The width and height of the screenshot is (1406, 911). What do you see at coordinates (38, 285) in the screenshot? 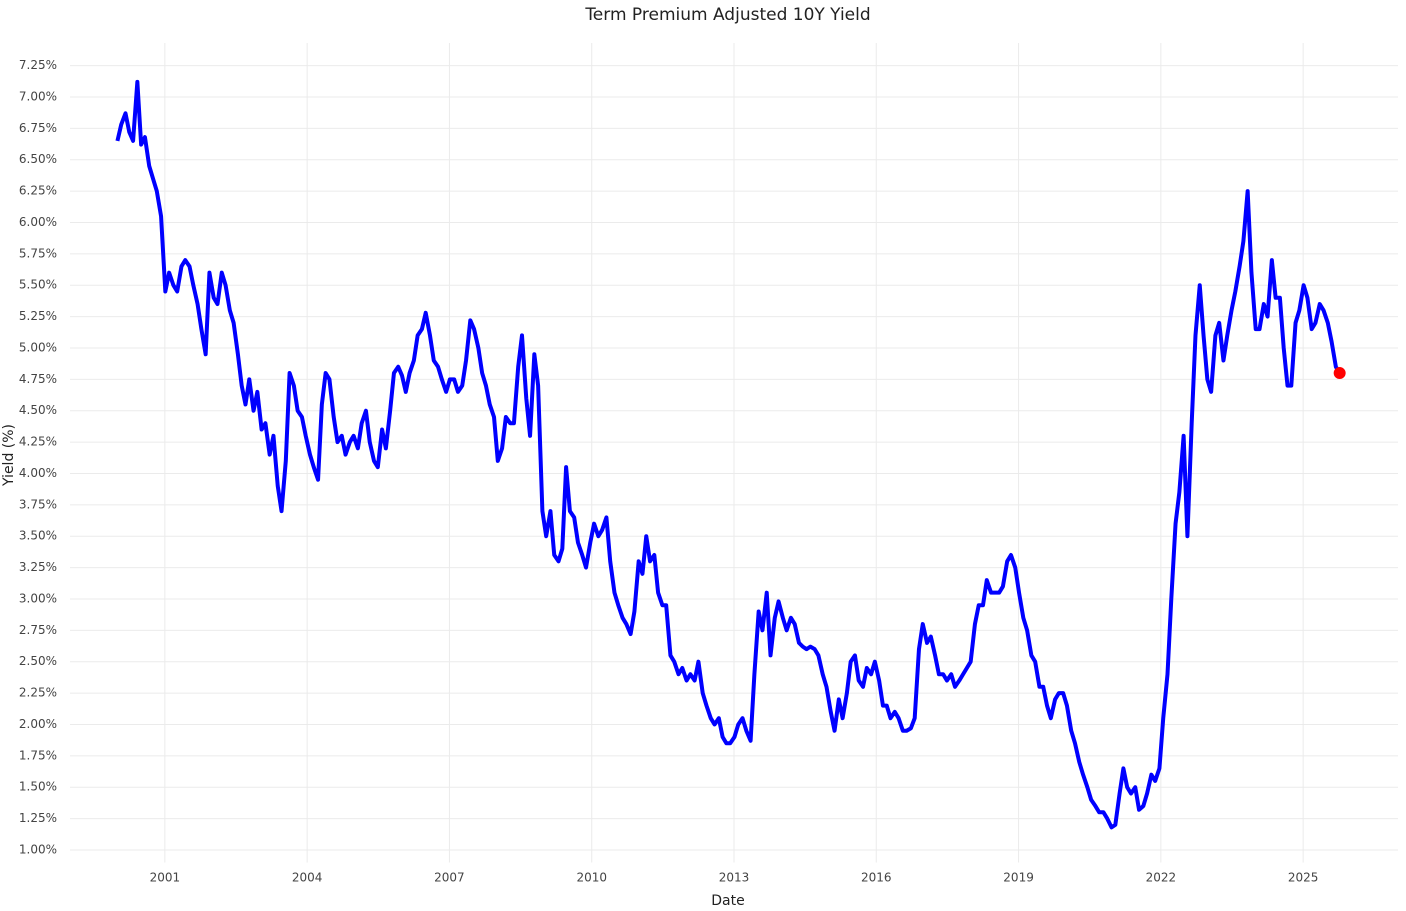
I see `y-tick-label: 5.50%` at bounding box center [38, 285].